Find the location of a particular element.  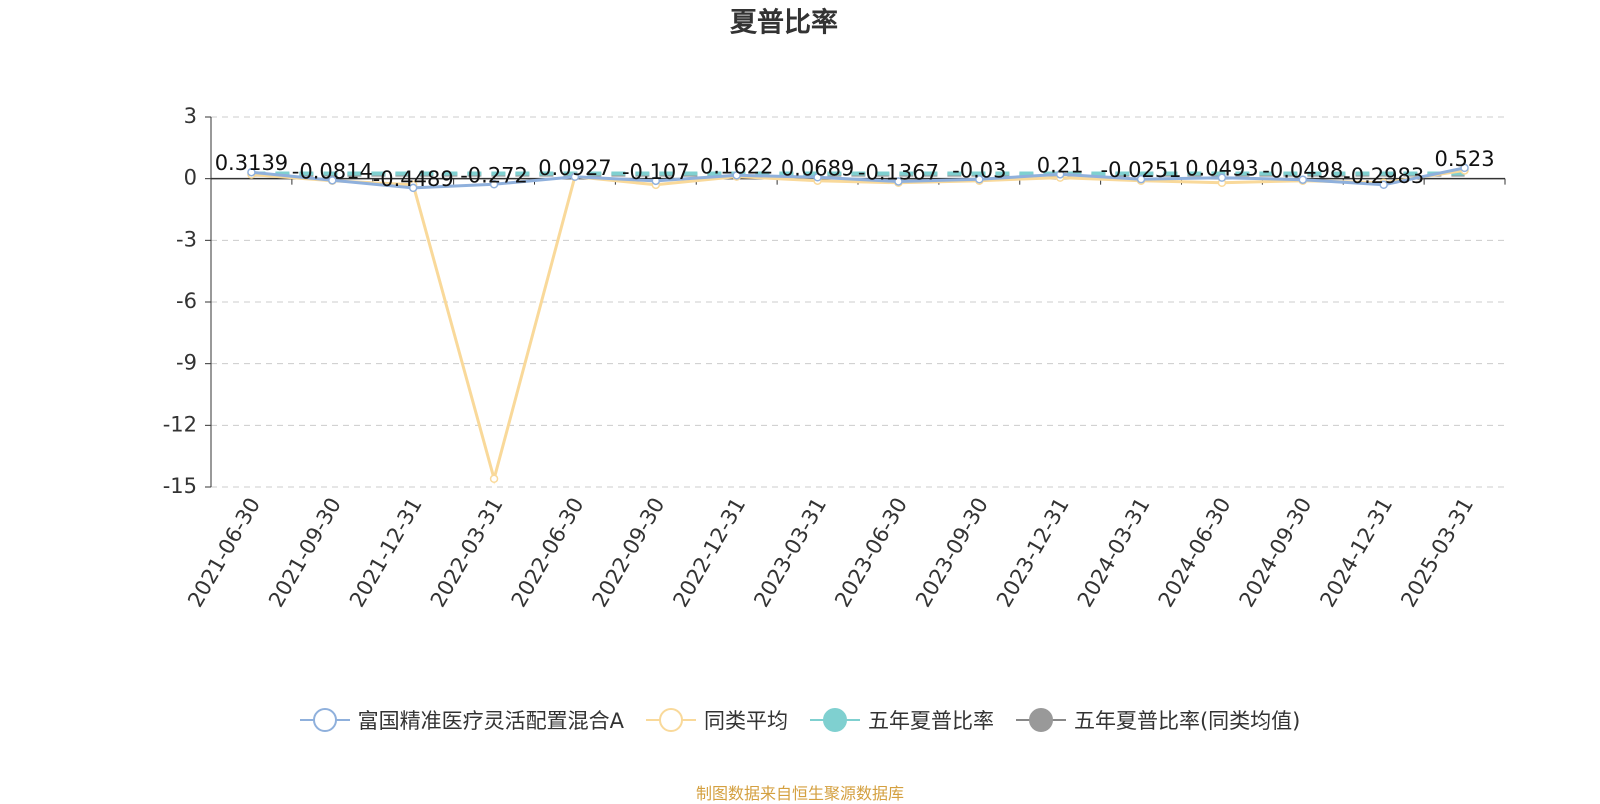

data-label: -0.272 is located at coordinates (494, 175).